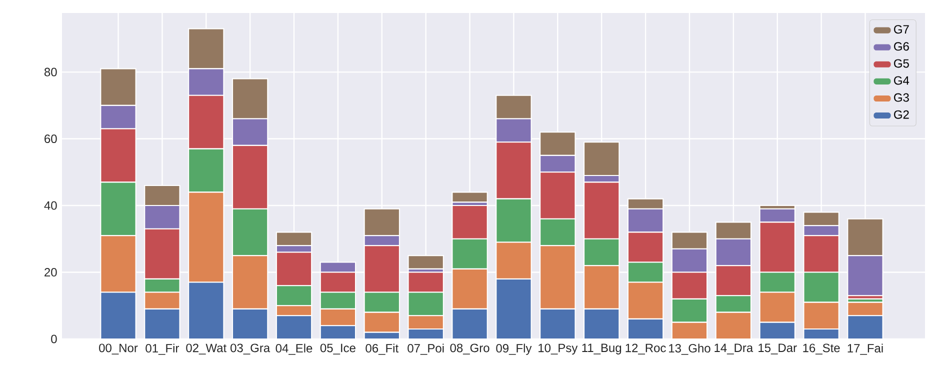 This screenshot has width=935, height=366. I want to click on legend-label: G4, so click(902, 80).